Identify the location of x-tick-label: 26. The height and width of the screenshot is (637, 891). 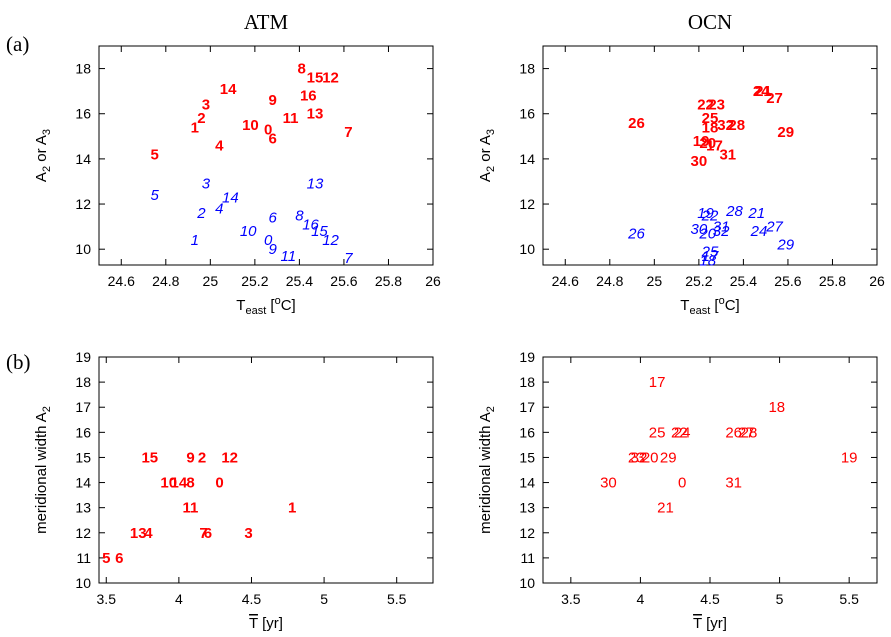
(877, 281).